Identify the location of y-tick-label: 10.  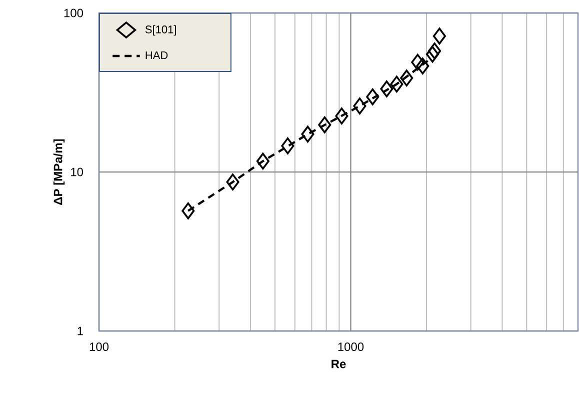
(77, 172).